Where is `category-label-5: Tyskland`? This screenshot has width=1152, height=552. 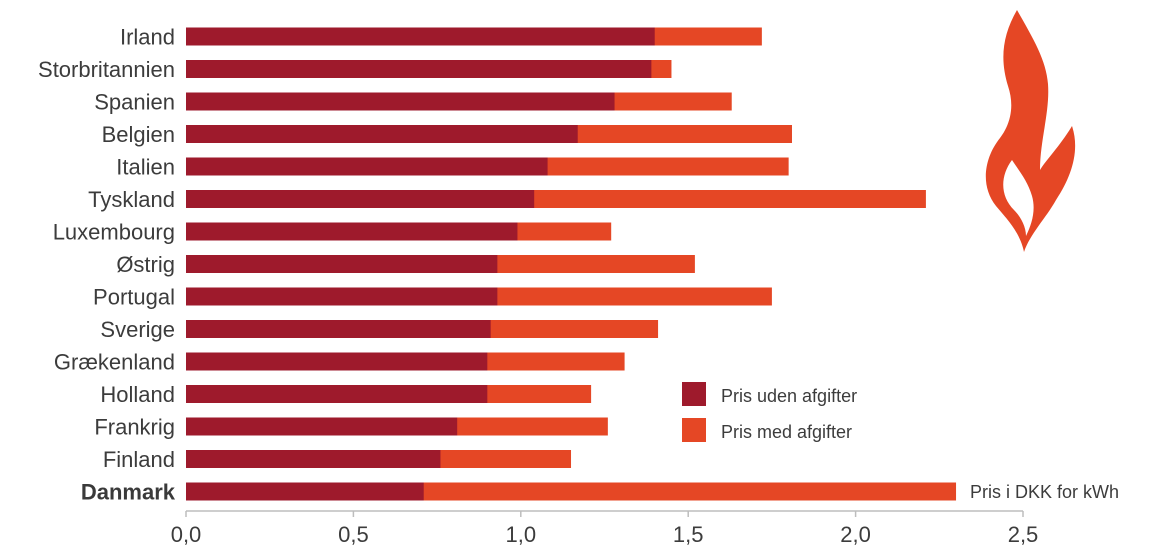 category-label-5: Tyskland is located at coordinates (131, 199).